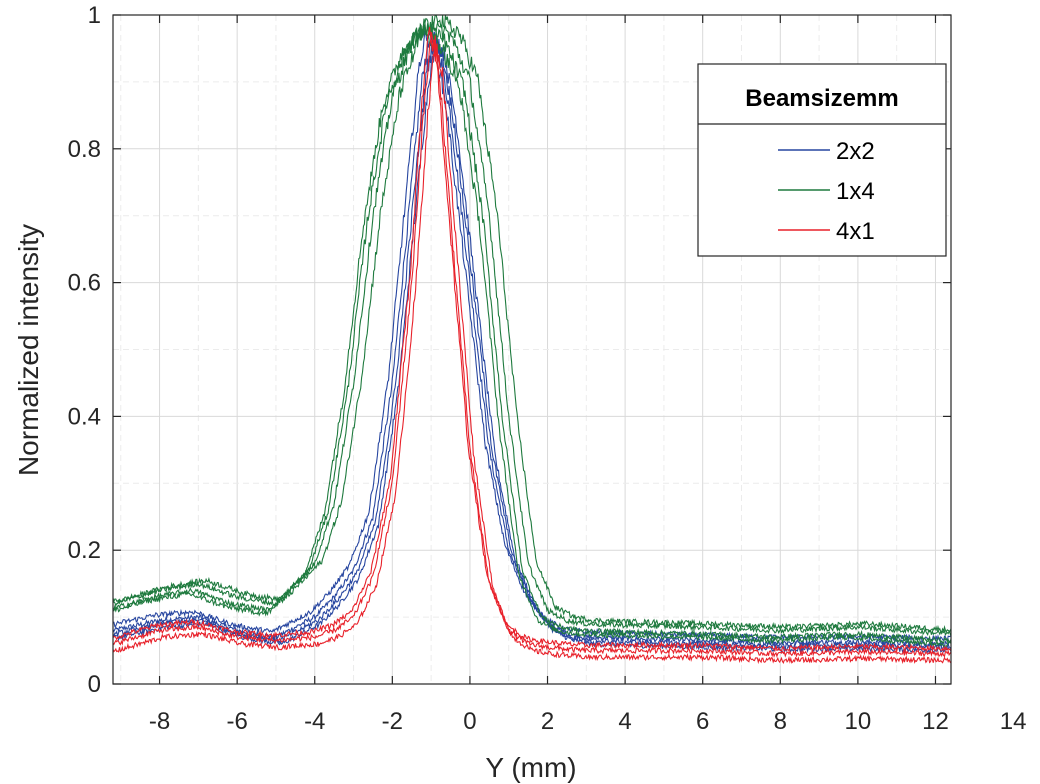 The height and width of the screenshot is (784, 1040). Describe the element at coordinates (94, 15) in the screenshot. I see `y-tick-label: 1` at that location.